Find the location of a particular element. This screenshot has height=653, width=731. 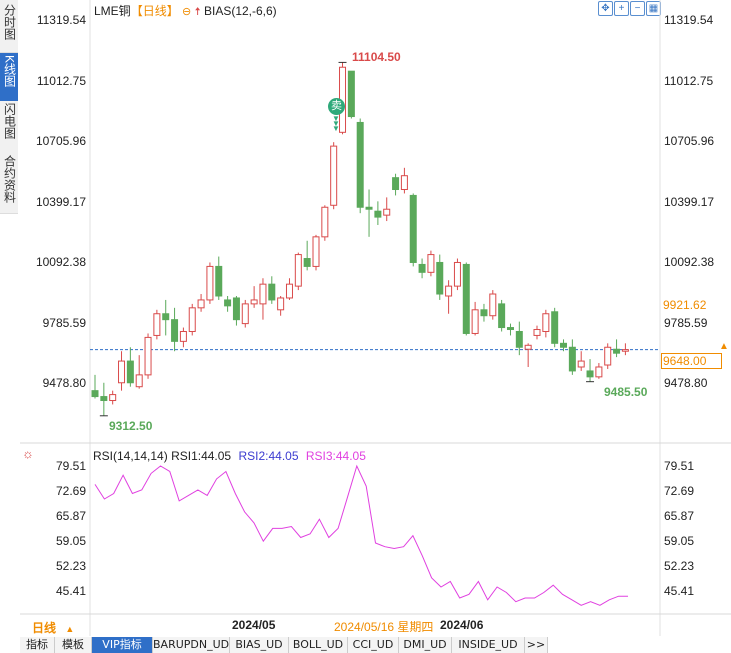

rsi-tick-left: 59.05 is located at coordinates (70, 541).